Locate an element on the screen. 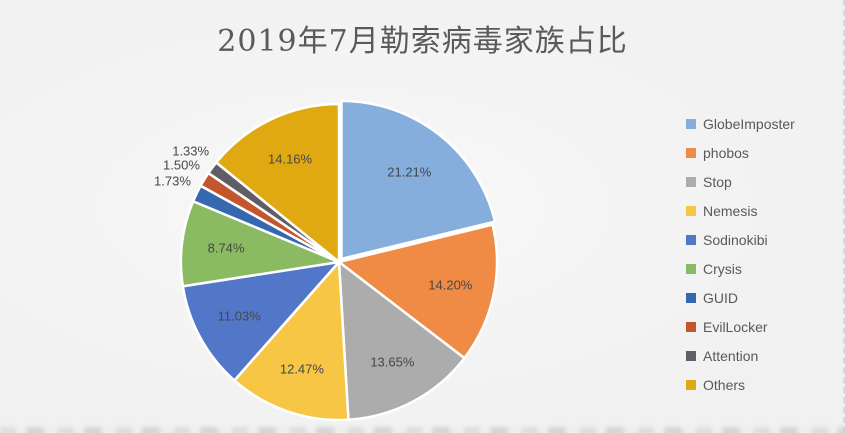  pie-label-crysis: 8.74% is located at coordinates (226, 247).